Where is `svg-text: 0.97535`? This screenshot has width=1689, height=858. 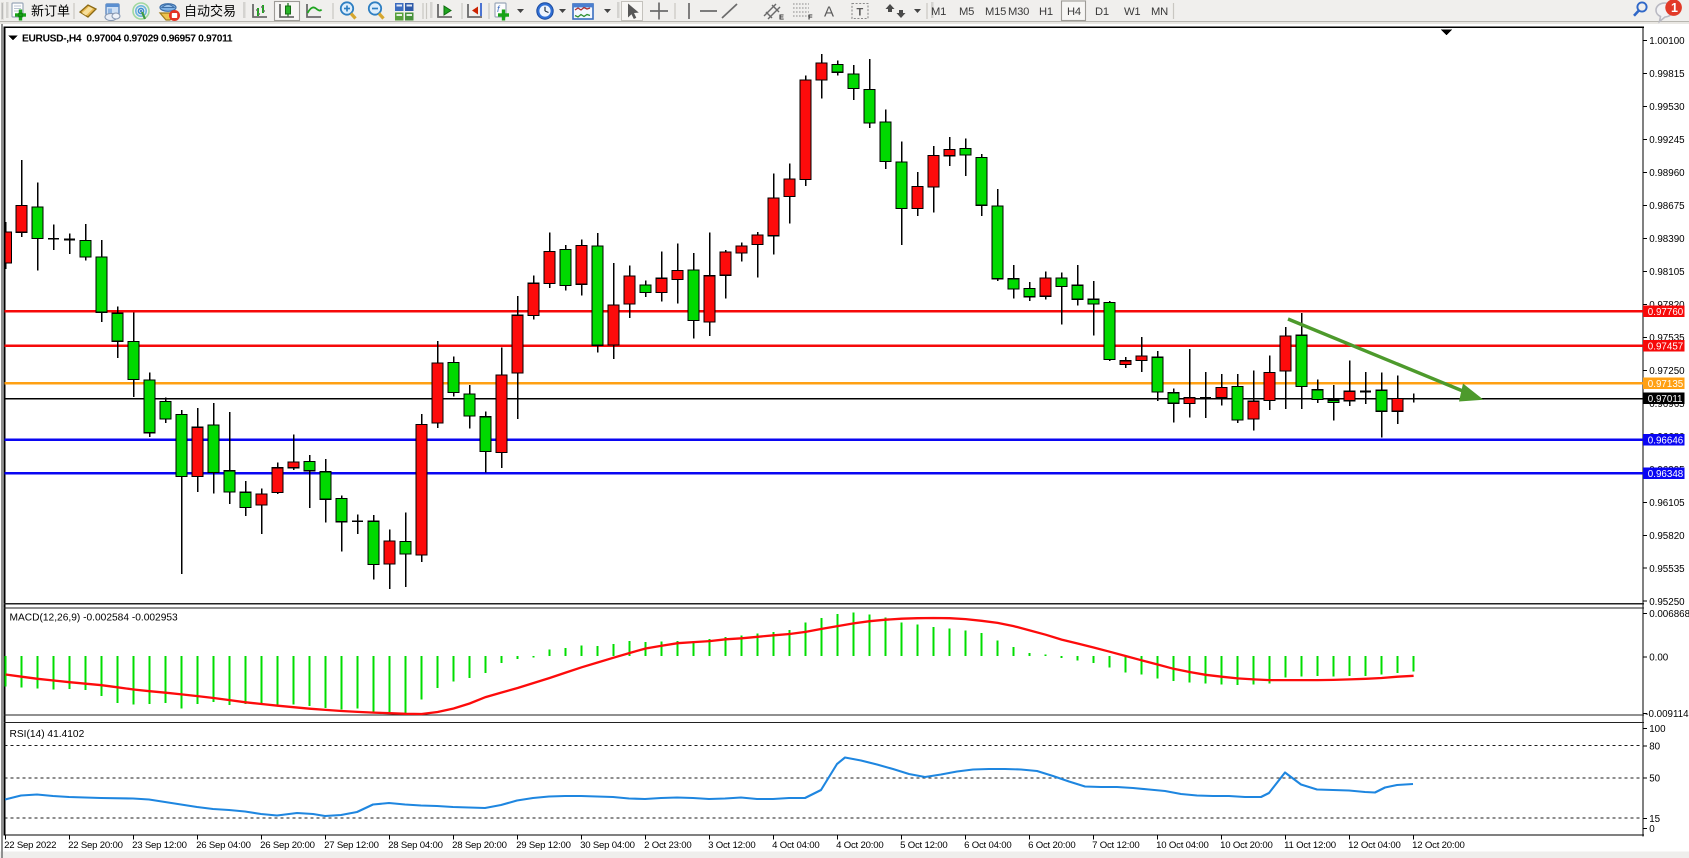
svg-text: 0.97535 is located at coordinates (1667, 338).